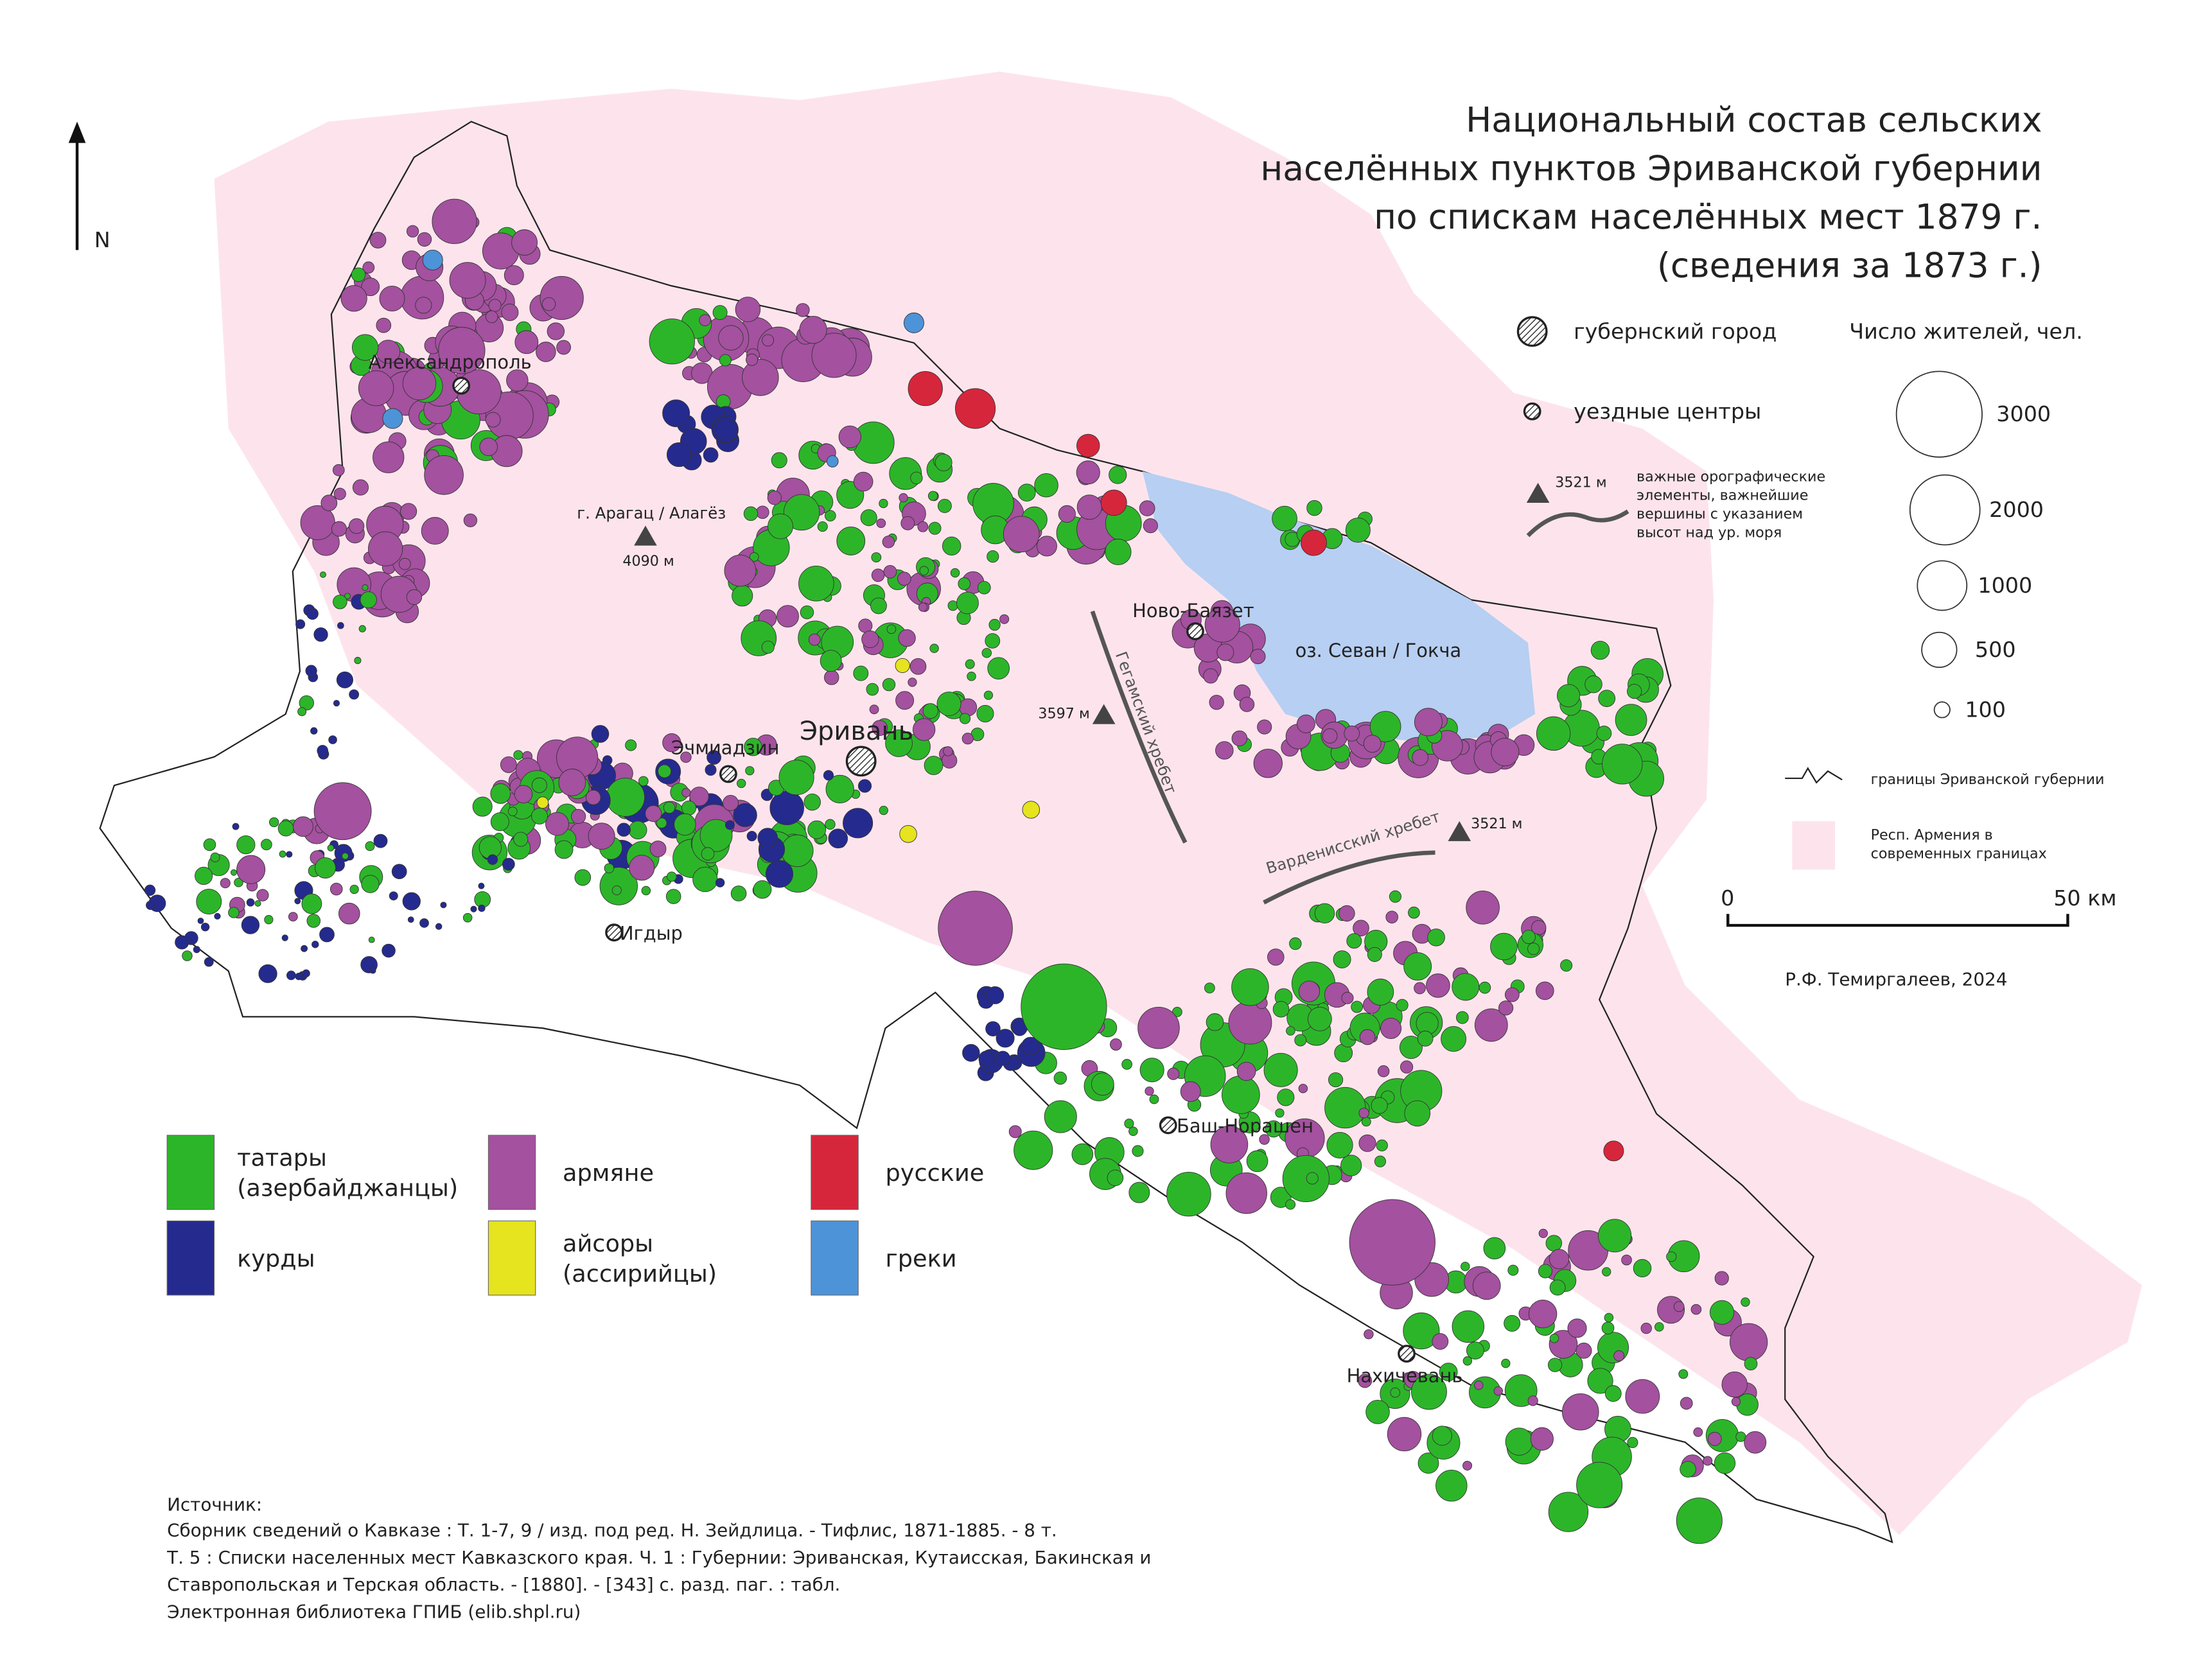 The height and width of the screenshot is (1658, 2212). I want to click on legend-label: современных границах, so click(1959, 854).